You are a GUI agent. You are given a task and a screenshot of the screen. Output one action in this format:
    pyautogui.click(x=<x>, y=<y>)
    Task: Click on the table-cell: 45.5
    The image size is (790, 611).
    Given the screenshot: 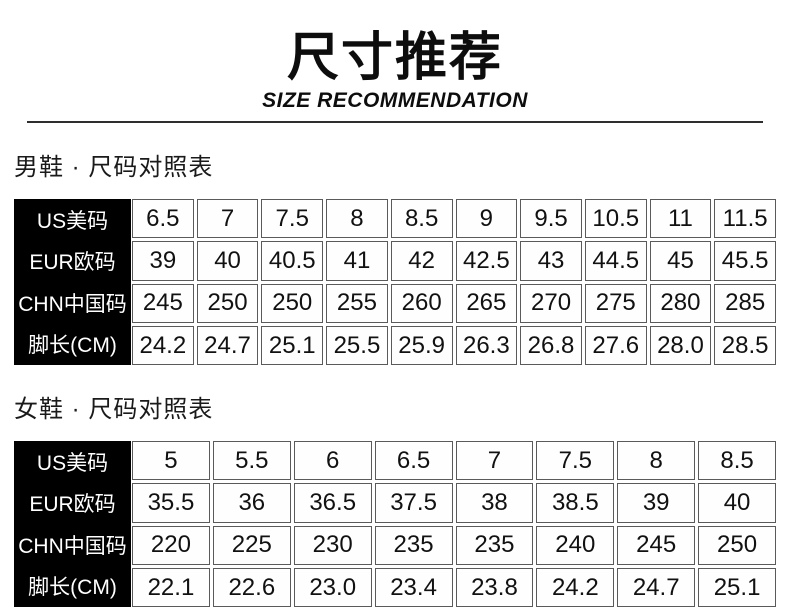 What is the action you would take?
    pyautogui.click(x=745, y=261)
    